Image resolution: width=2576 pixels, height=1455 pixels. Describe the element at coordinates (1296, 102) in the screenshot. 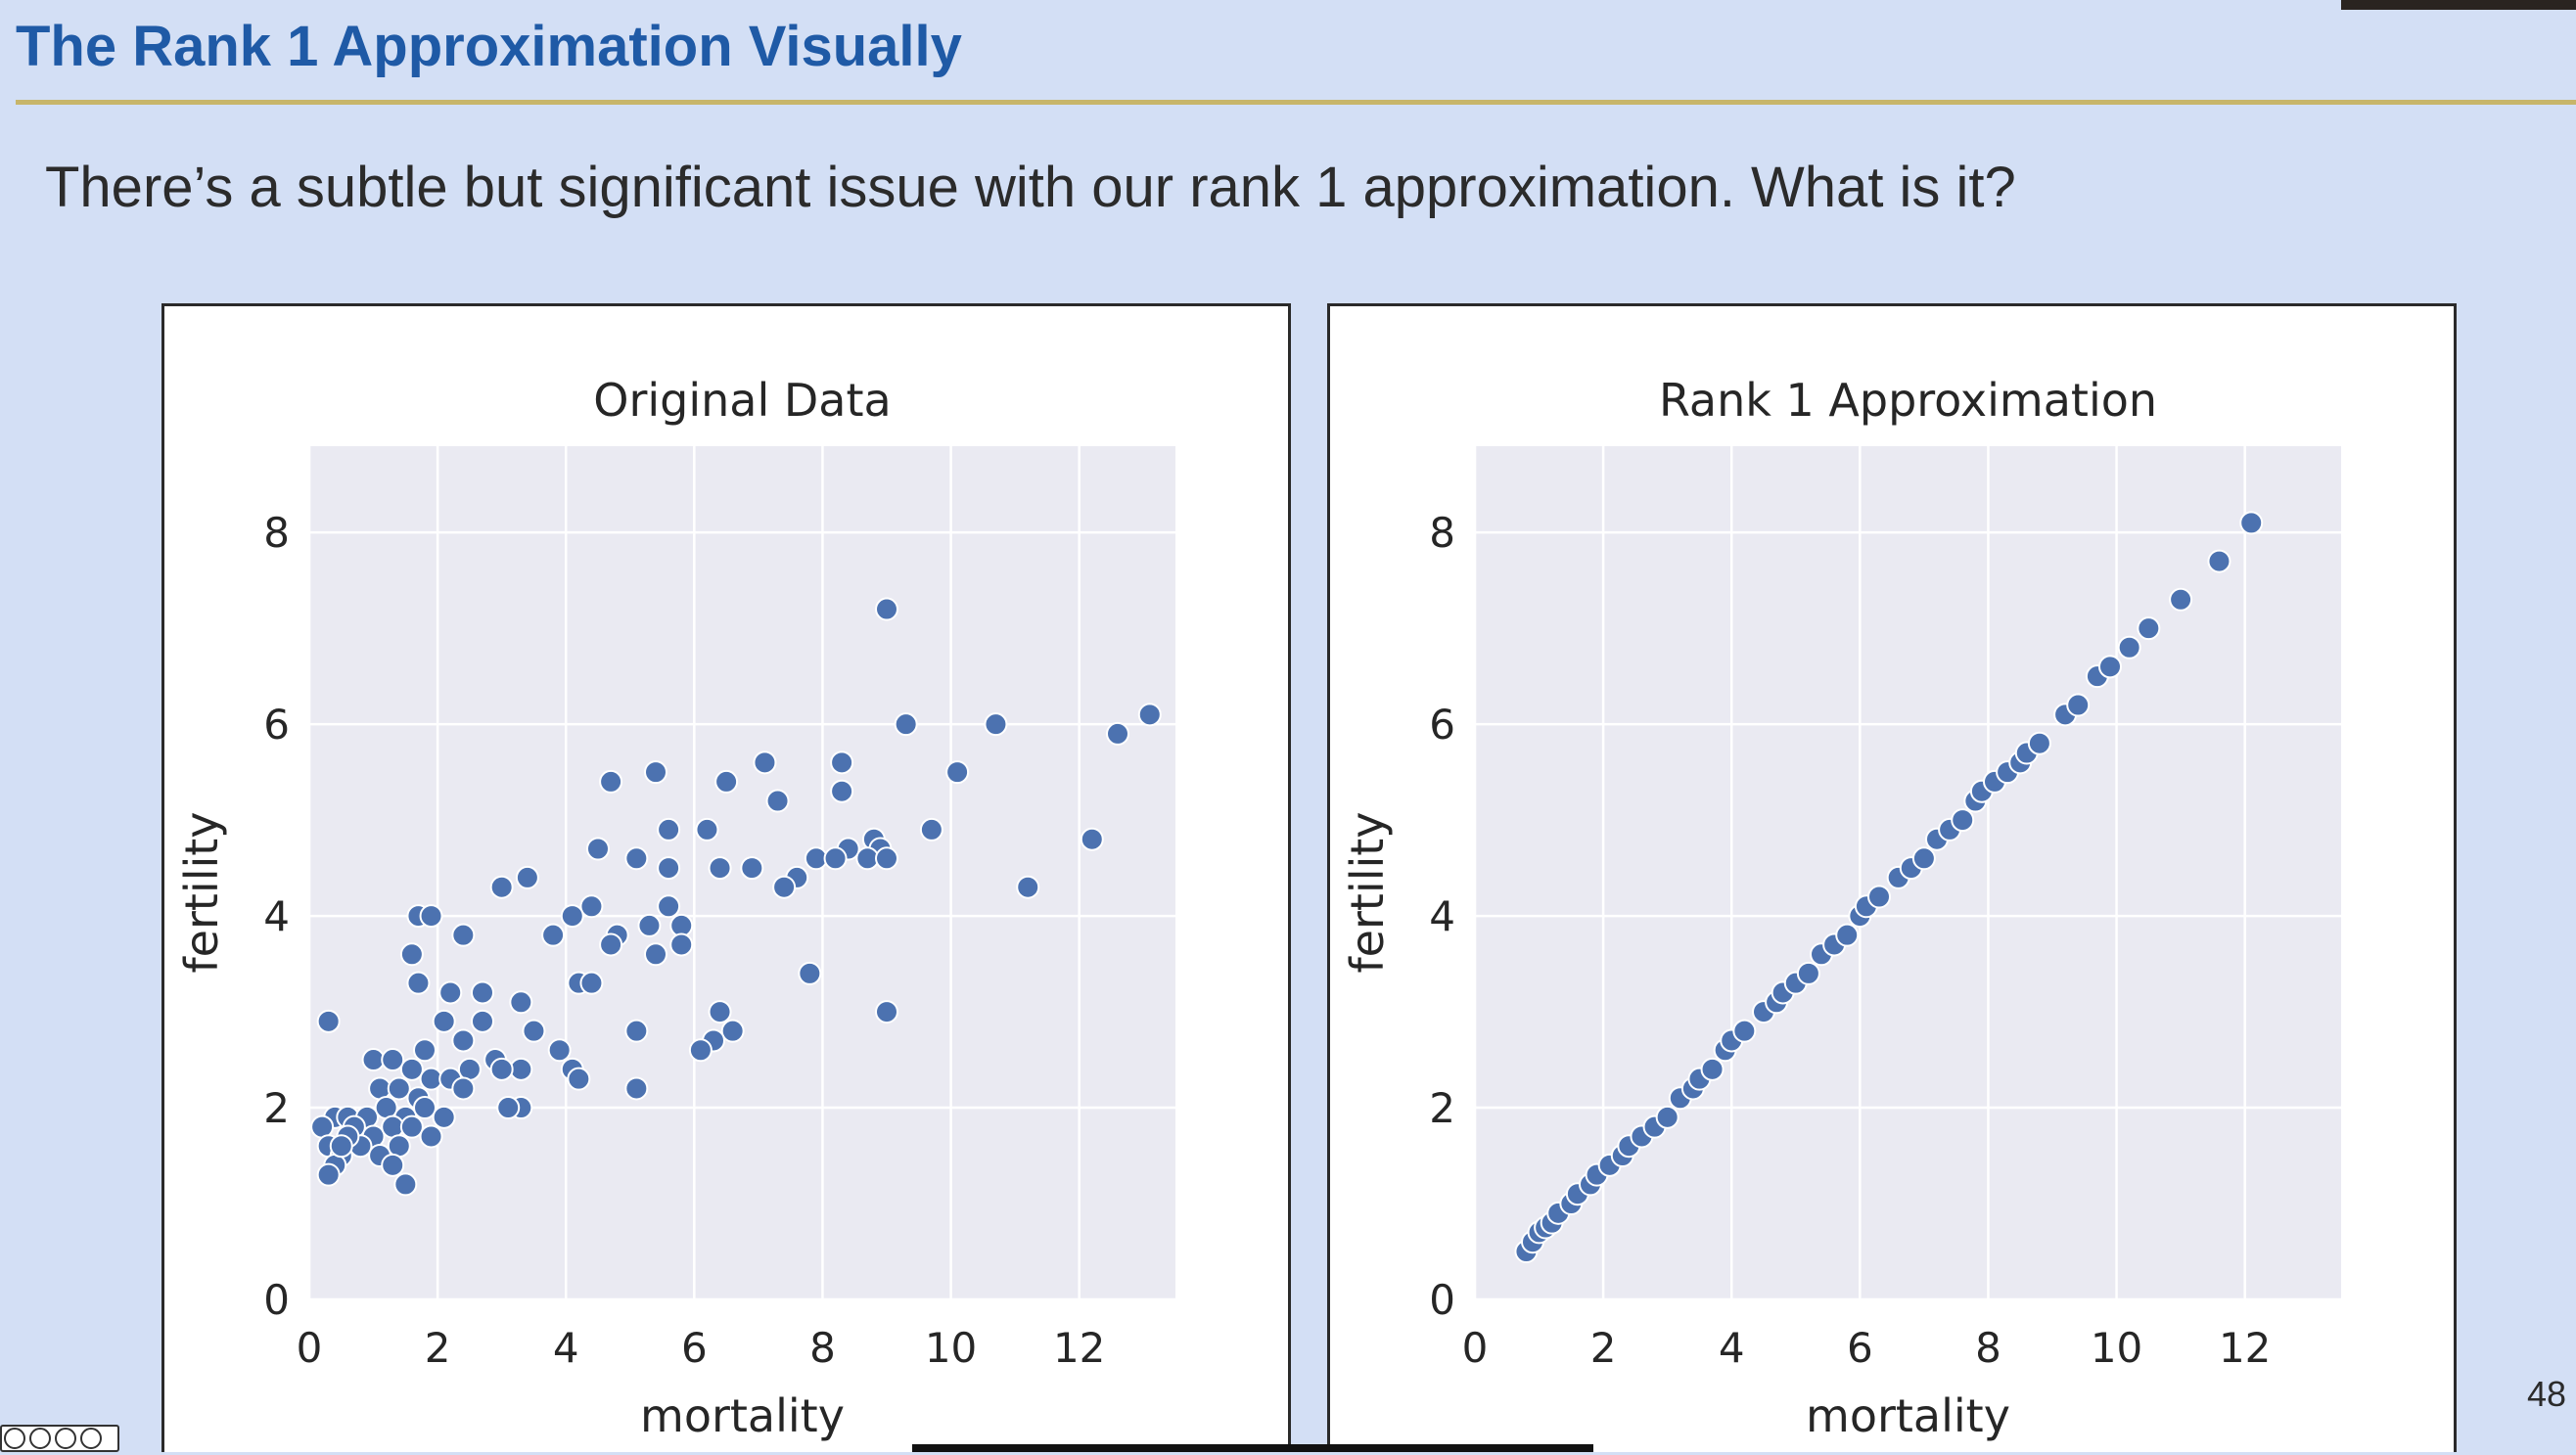

I see `title-divider` at that location.